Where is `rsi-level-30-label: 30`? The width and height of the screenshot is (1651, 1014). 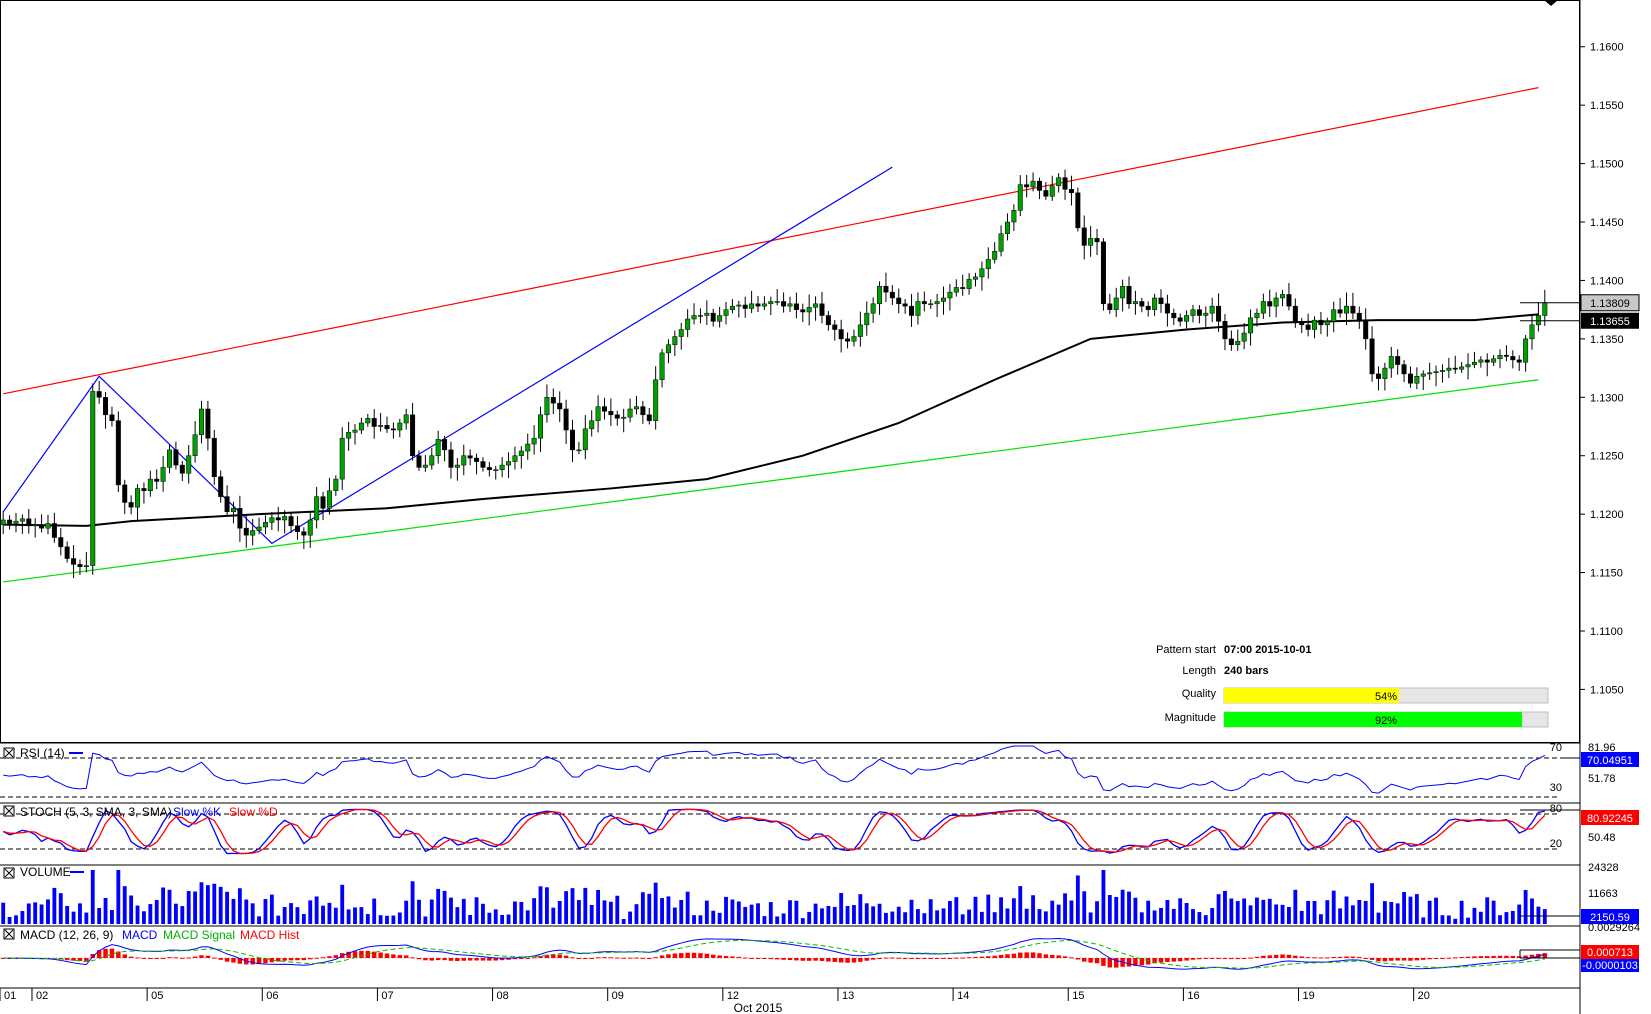 rsi-level-30-label: 30 is located at coordinates (1556, 788).